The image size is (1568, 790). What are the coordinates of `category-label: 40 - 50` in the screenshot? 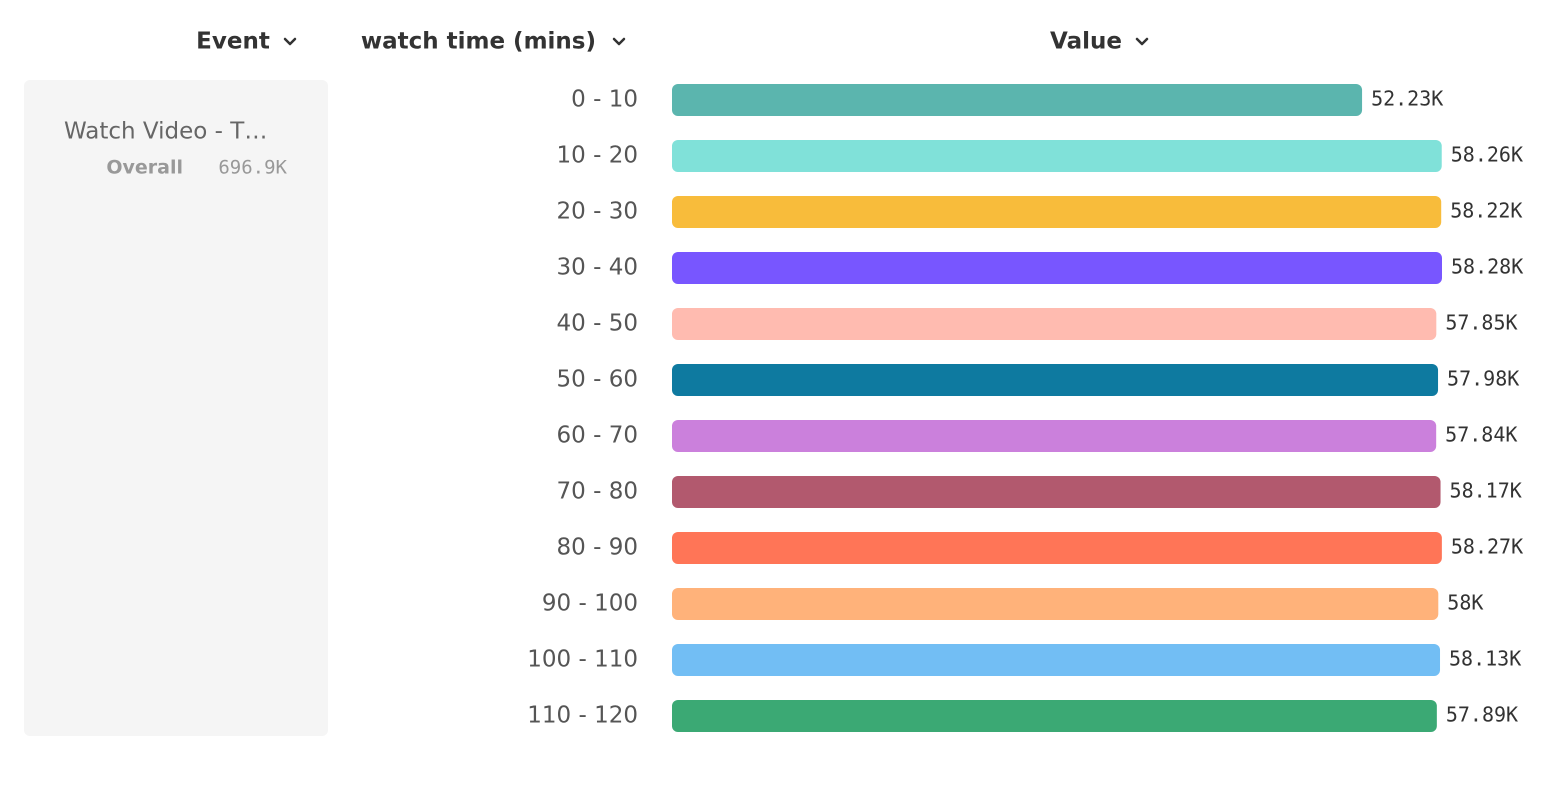 It's located at (597, 324).